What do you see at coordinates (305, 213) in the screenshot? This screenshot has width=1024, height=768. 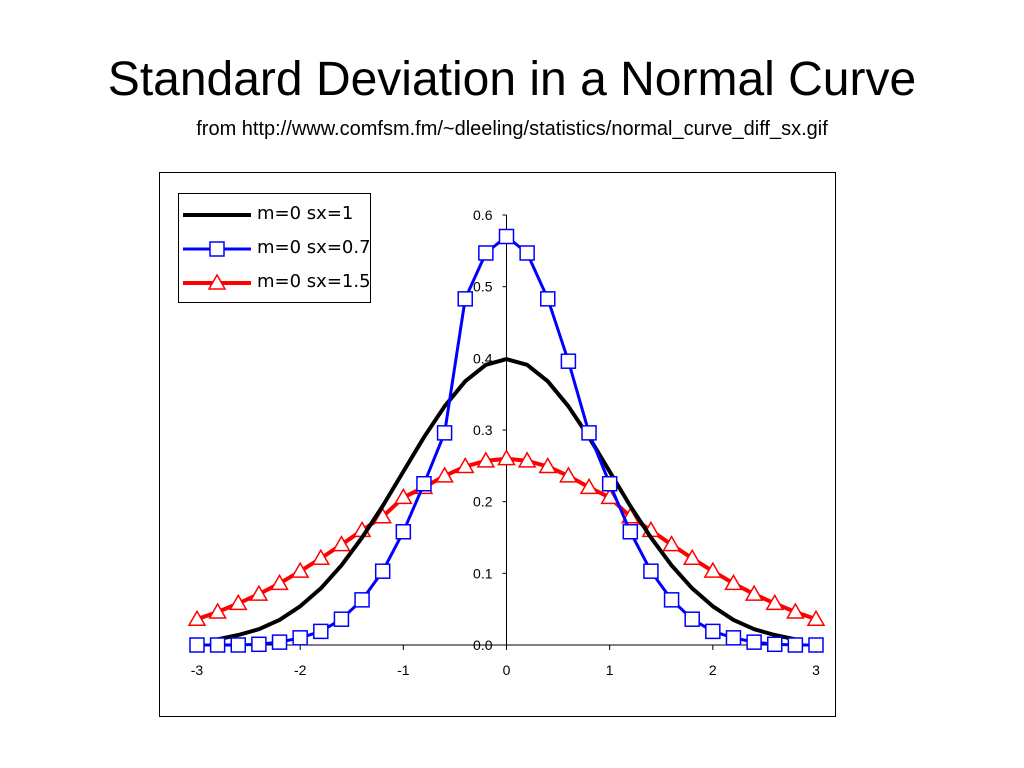 I see `legend-label: m=0 sx=1` at bounding box center [305, 213].